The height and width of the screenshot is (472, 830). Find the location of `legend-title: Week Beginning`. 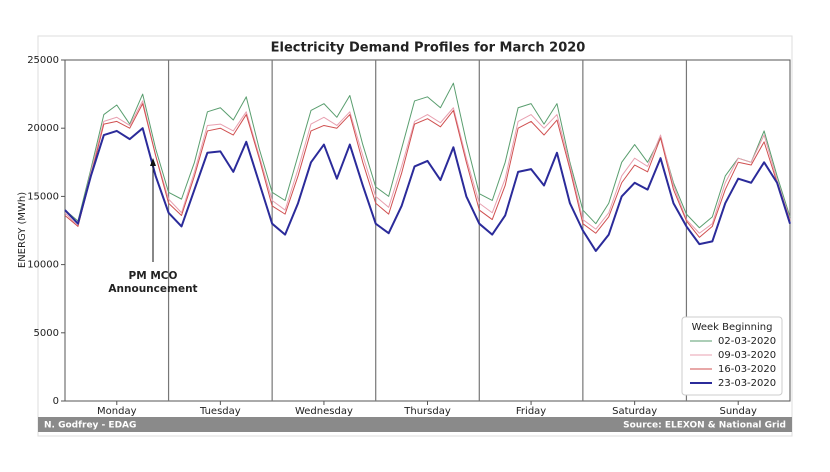

legend-title: Week Beginning is located at coordinates (732, 327).